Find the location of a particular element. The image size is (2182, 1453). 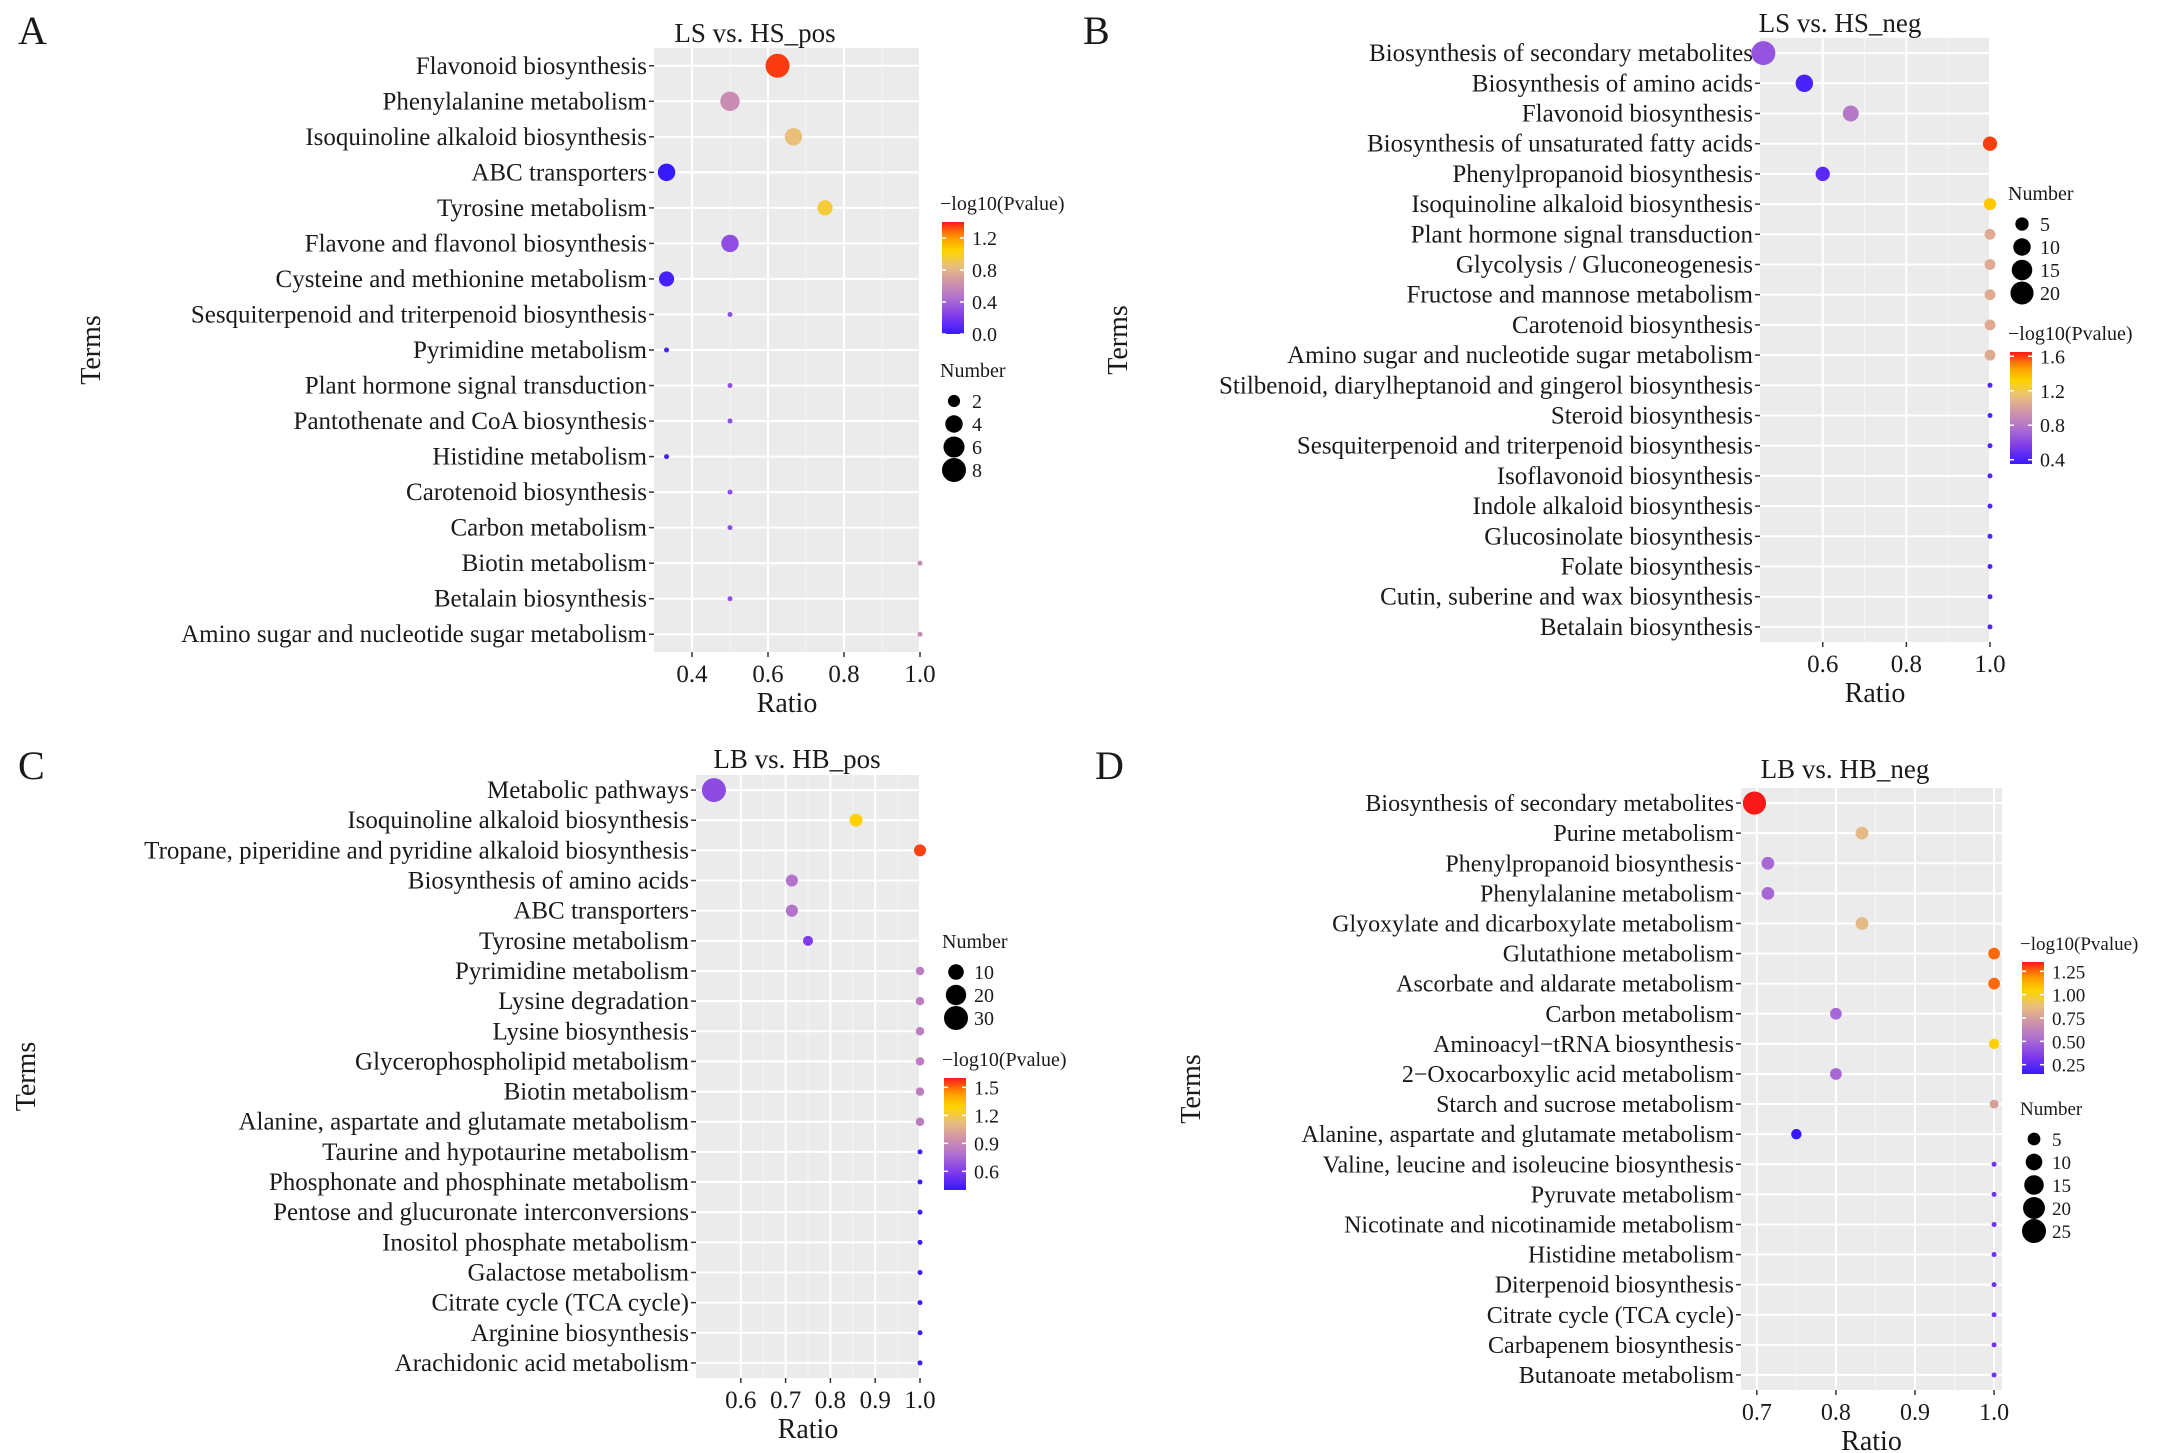

gridlines is located at coordinates (808, 1076).